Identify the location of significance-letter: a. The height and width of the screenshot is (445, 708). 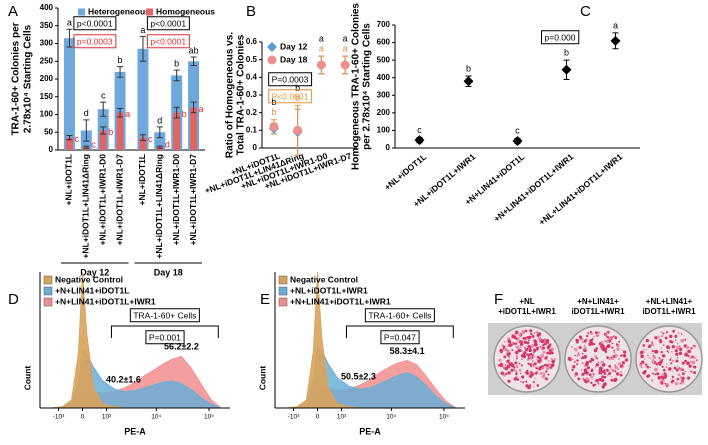
(615, 25).